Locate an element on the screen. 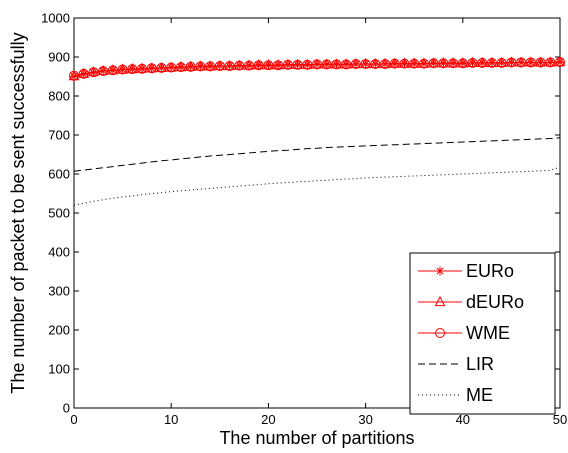 This screenshot has height=453, width=568. series-me is located at coordinates (317, 186).